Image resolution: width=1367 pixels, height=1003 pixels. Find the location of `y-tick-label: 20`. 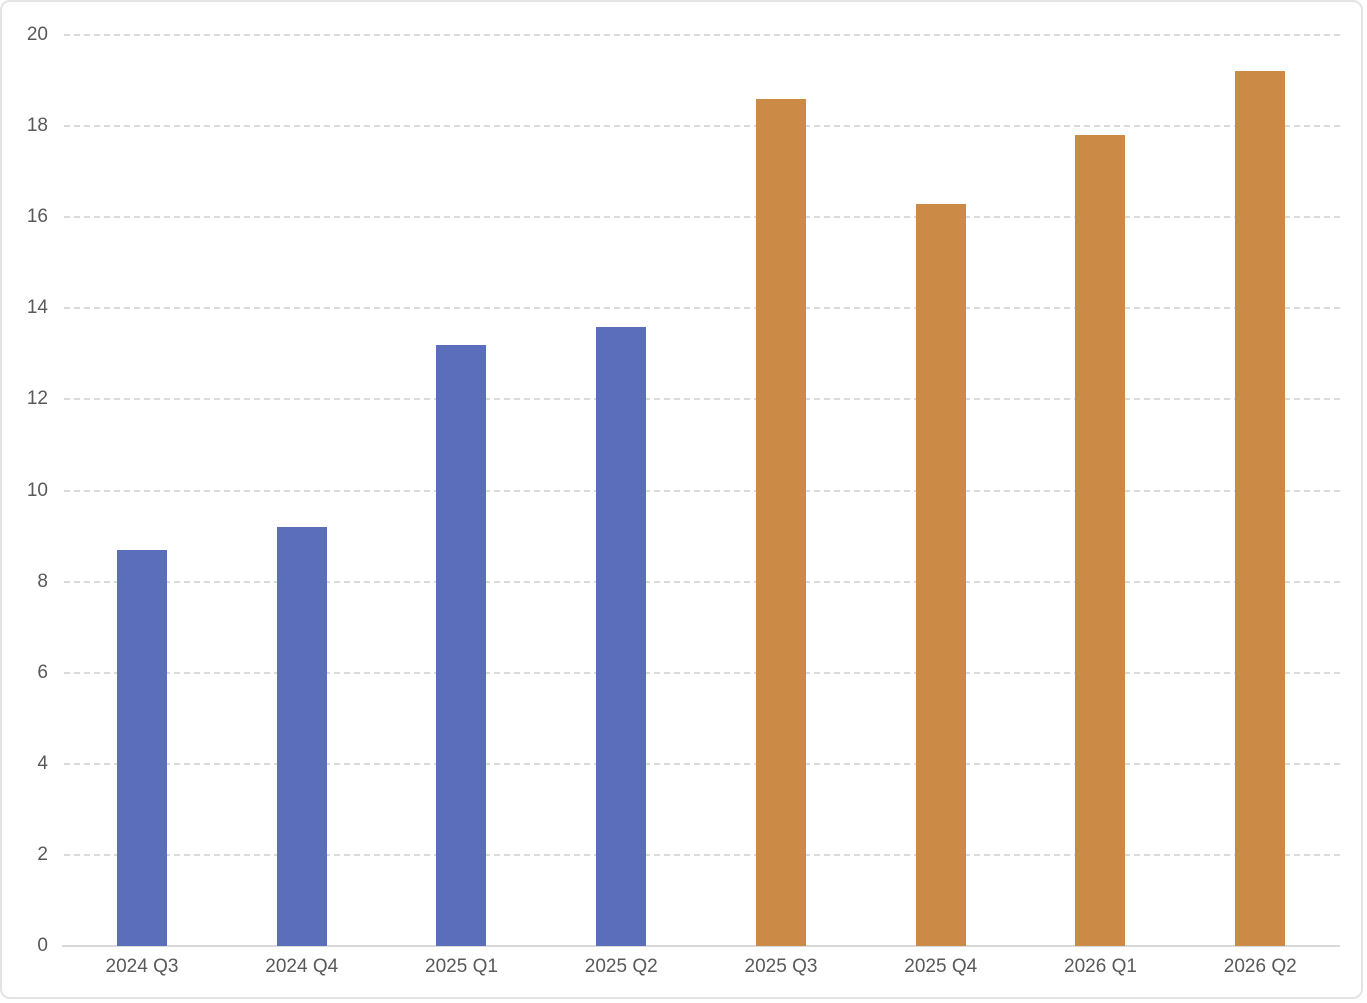

y-tick-label: 20 is located at coordinates (37, 34).